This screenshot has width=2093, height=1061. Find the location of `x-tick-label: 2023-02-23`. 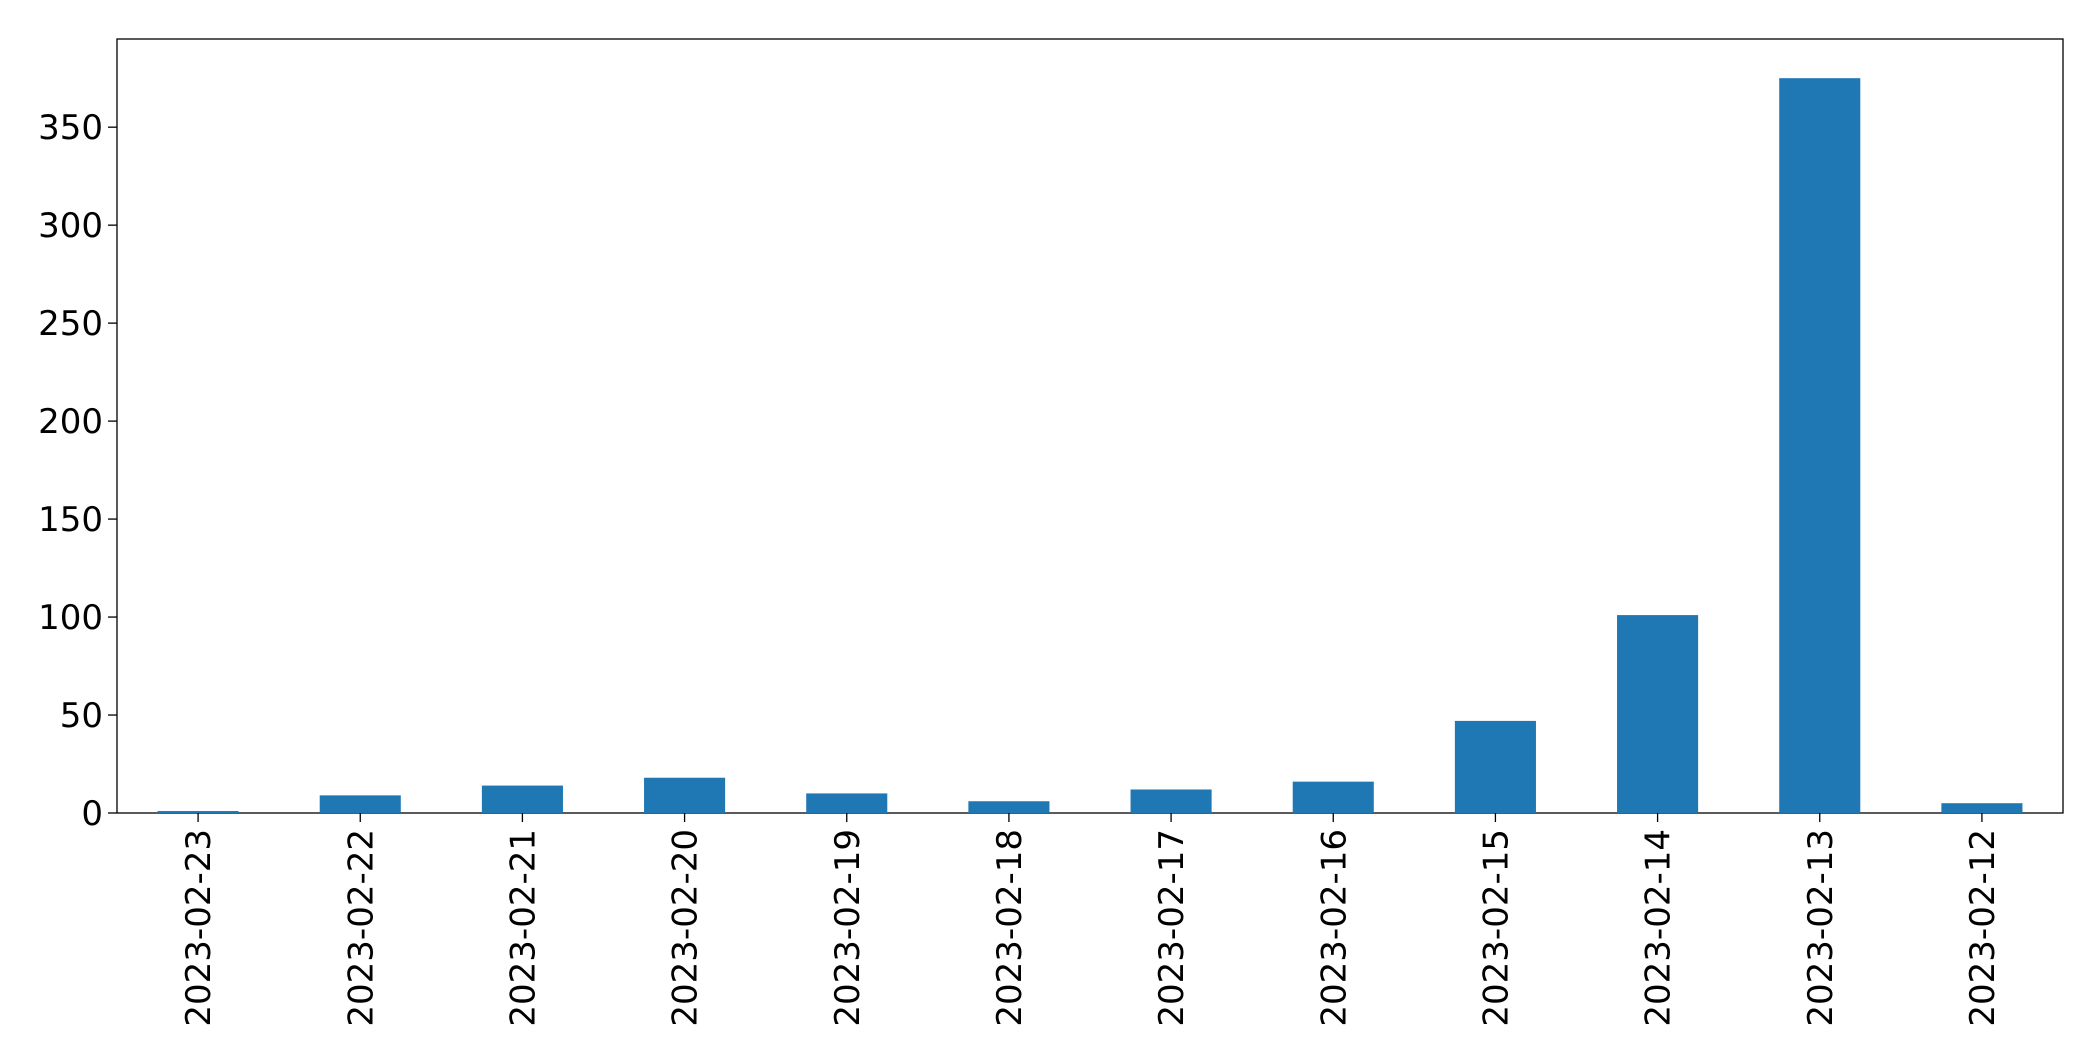

x-tick-label: 2023-02-23 is located at coordinates (199, 928).